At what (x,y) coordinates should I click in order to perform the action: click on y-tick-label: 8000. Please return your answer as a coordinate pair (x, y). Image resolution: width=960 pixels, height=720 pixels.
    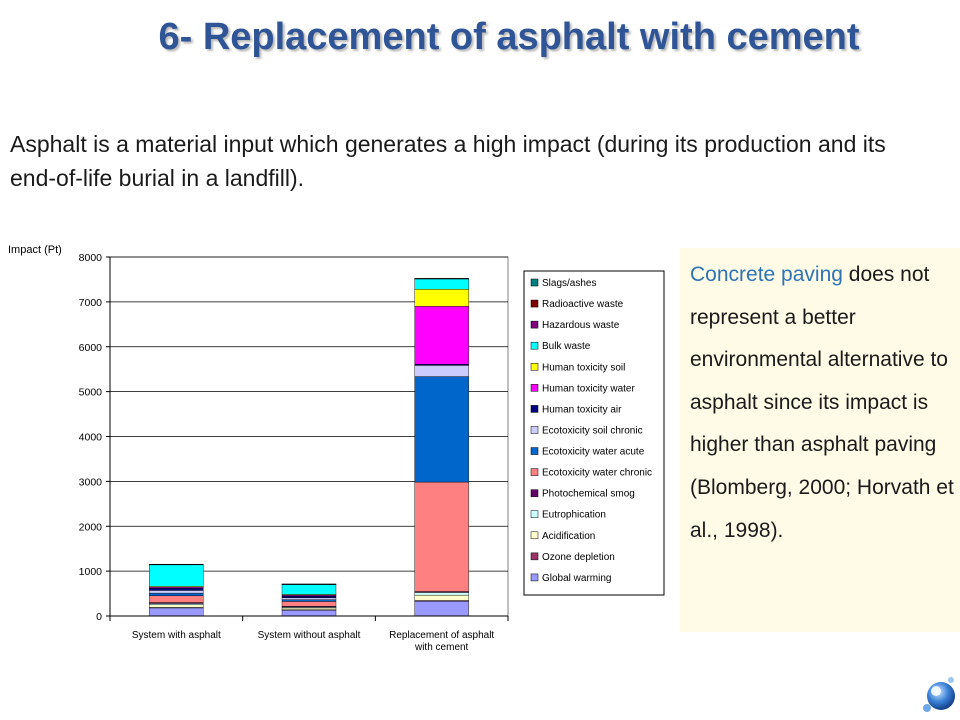
    Looking at the image, I should click on (91, 258).